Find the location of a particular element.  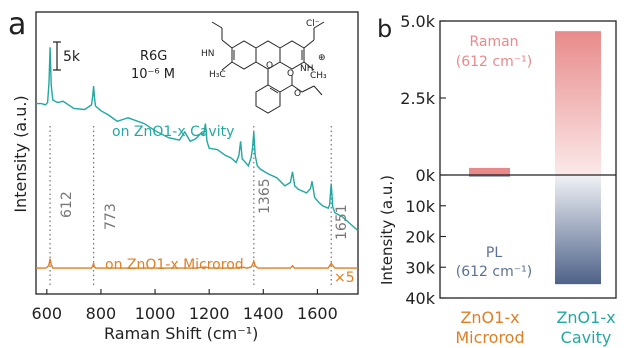

raman-bar-microrod is located at coordinates (489, 171).